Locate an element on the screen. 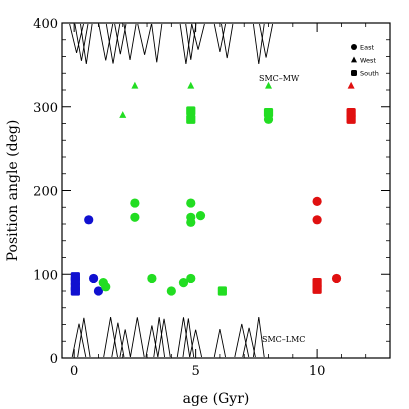 The height and width of the screenshot is (409, 409). legend: East West South is located at coordinates (365, 61).